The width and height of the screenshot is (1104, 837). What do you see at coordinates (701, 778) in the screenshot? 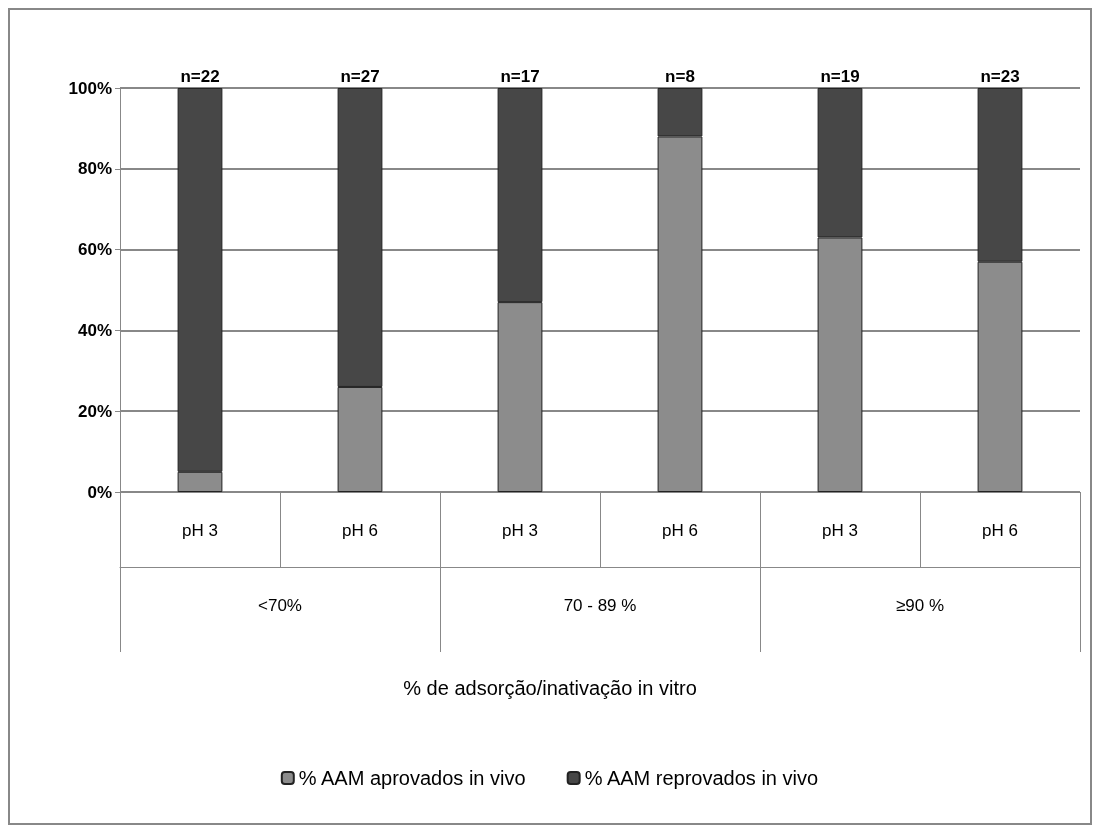
I see `legend-label: % AAM reprovados in vivo` at bounding box center [701, 778].